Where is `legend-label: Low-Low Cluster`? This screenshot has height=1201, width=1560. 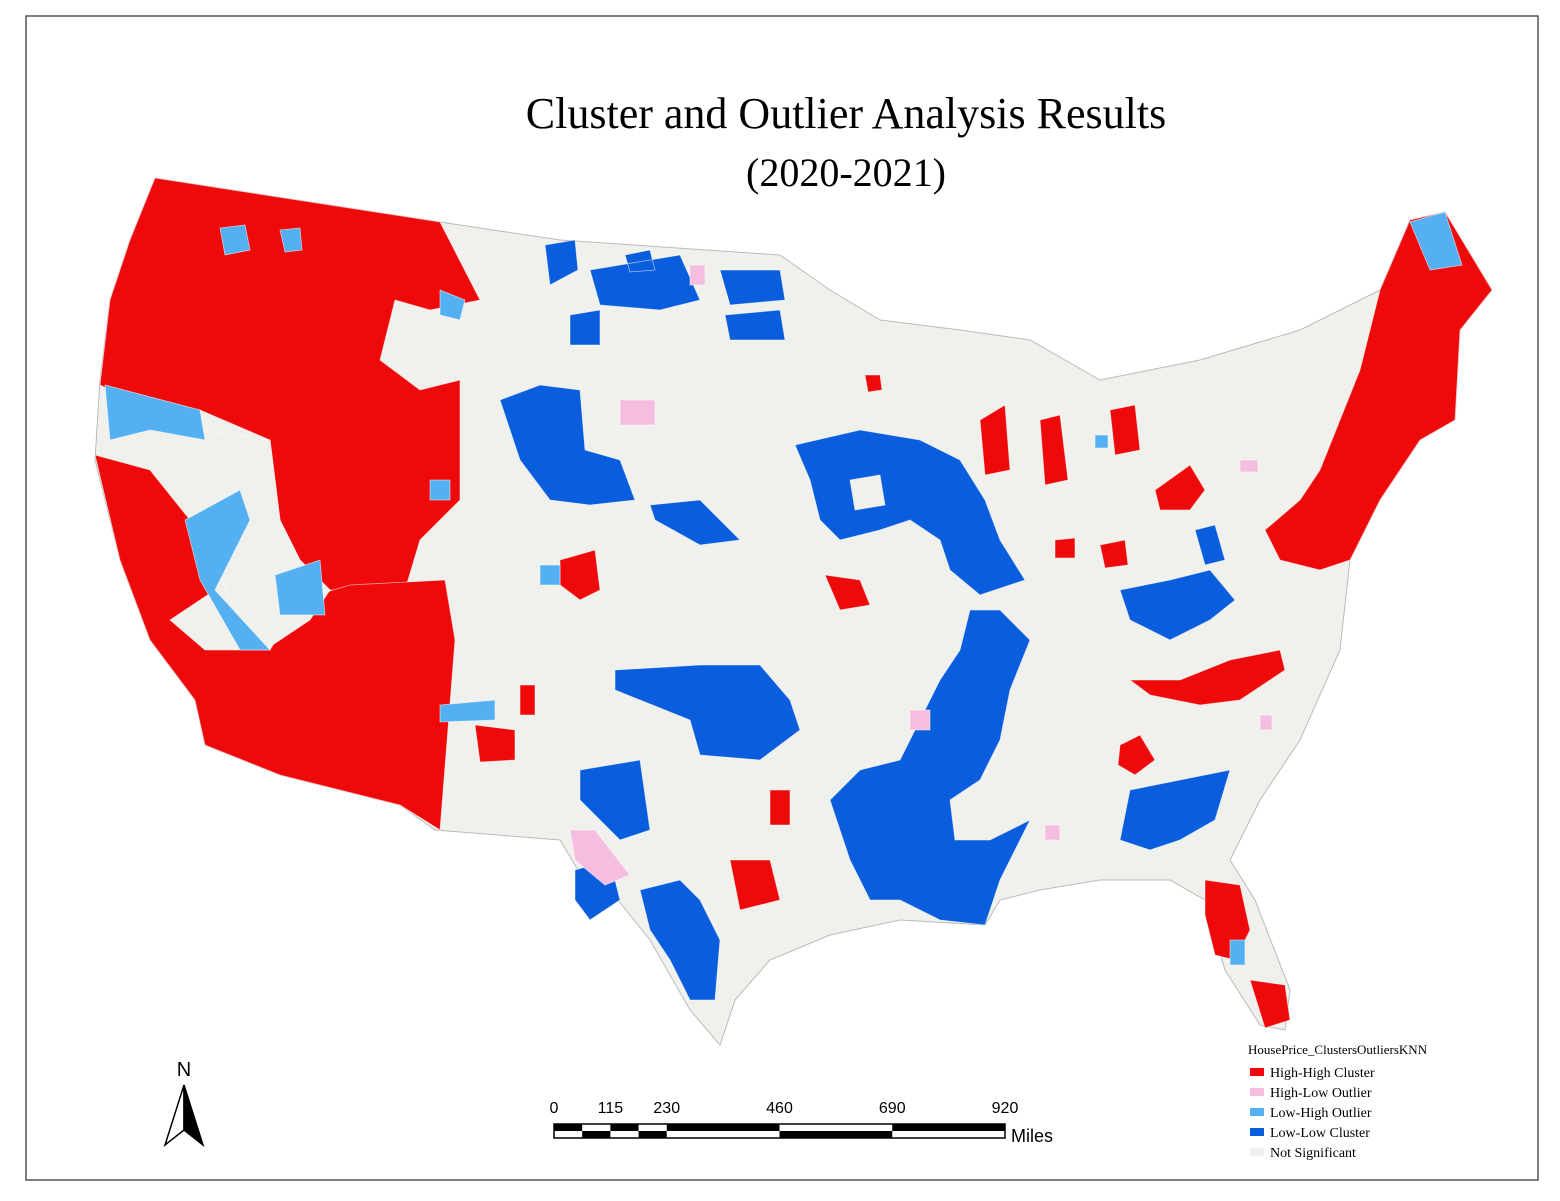 legend-label: Low-Low Cluster is located at coordinates (1320, 1133).